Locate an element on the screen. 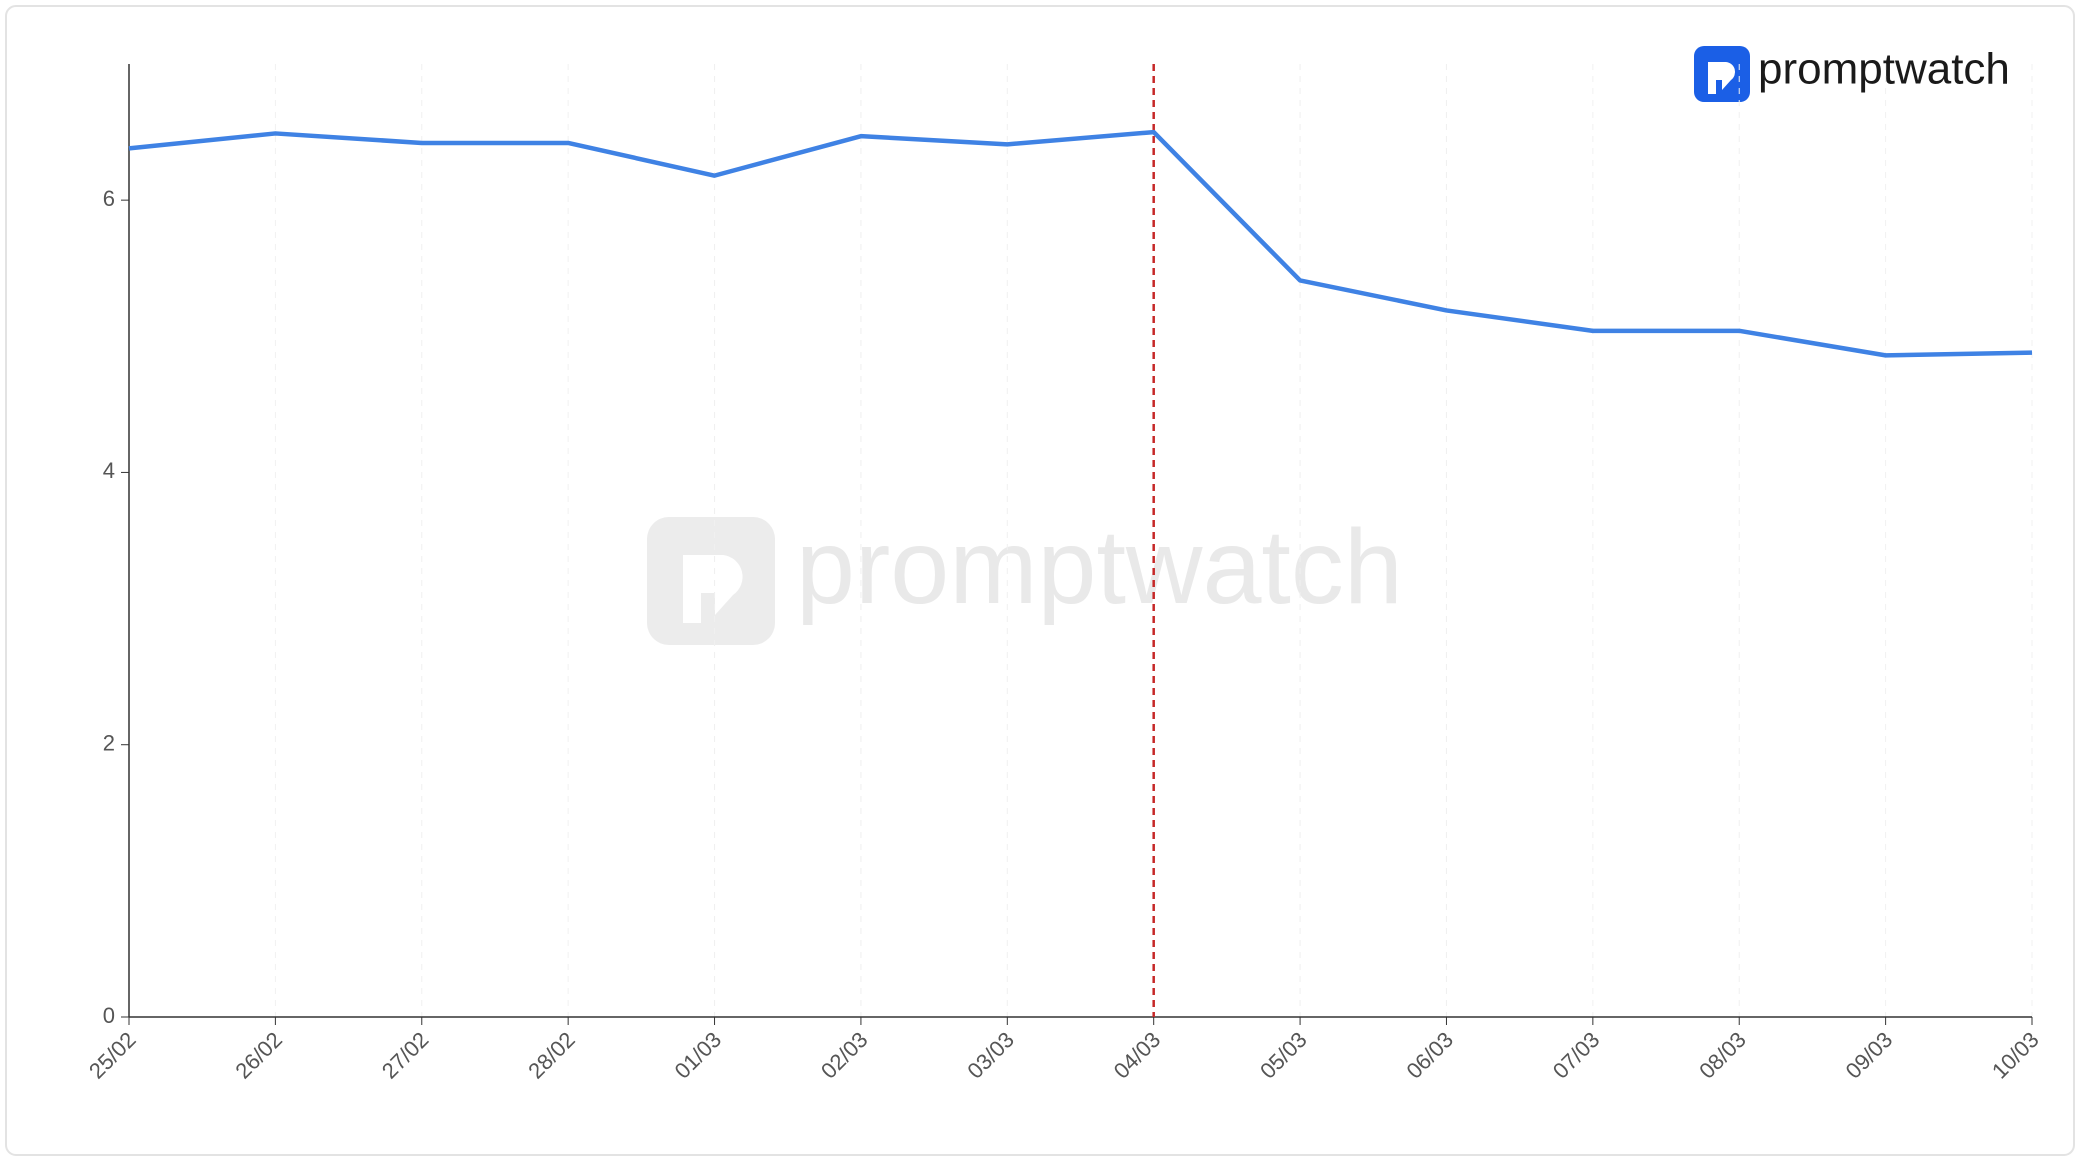  watermark-icon-glyph is located at coordinates (713, 589).